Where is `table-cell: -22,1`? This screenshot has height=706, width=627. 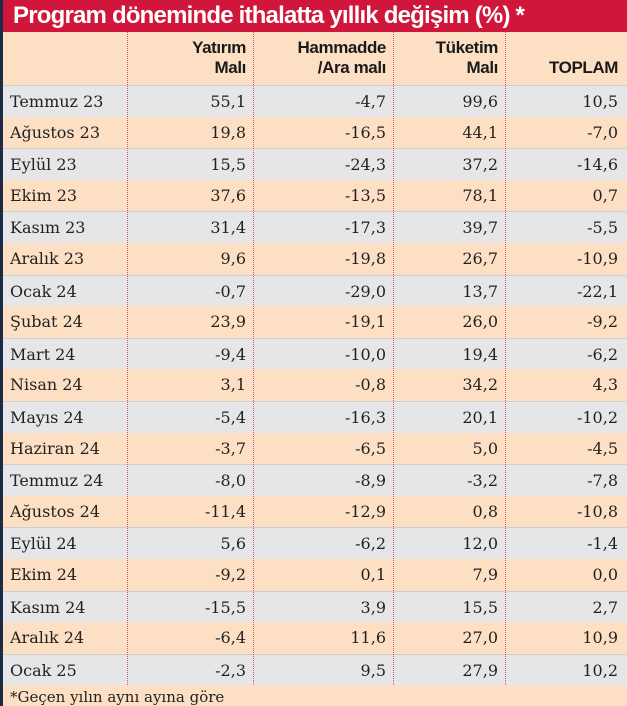
table-cell: -22,1 is located at coordinates (597, 291).